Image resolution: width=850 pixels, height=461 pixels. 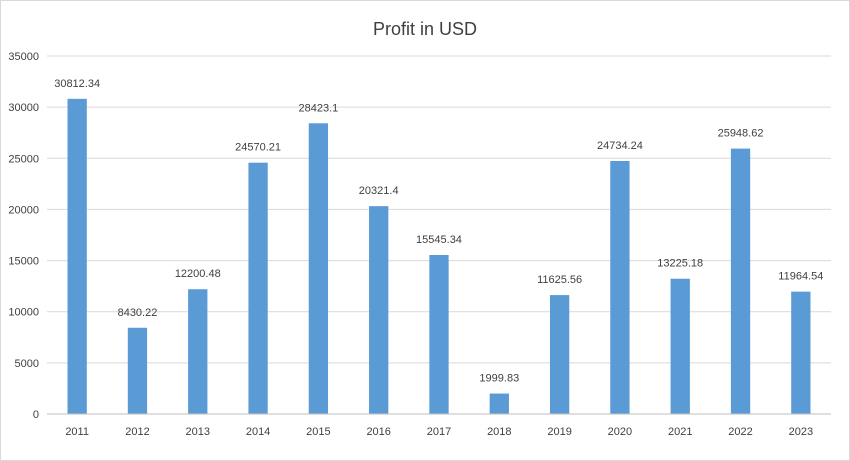 I want to click on bar-2016, so click(x=379, y=310).